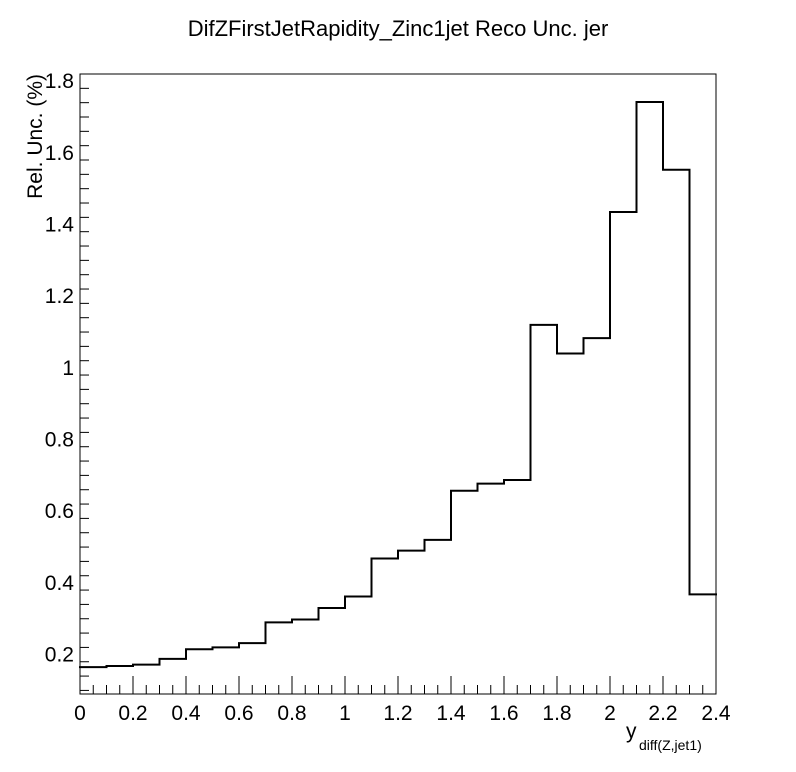  I want to click on x-tick-label: 2.4, so click(716, 713).